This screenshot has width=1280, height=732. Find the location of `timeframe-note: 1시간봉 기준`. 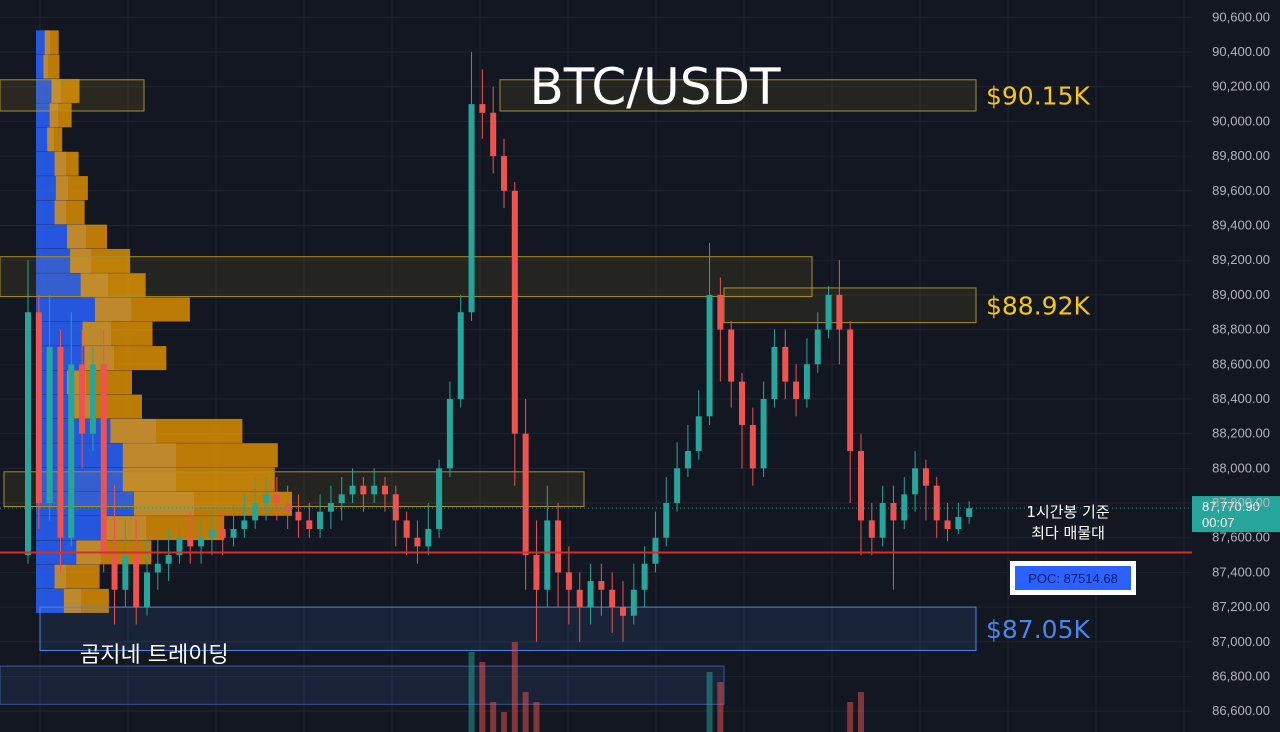

timeframe-note: 1시간봉 기준 is located at coordinates (1068, 512).